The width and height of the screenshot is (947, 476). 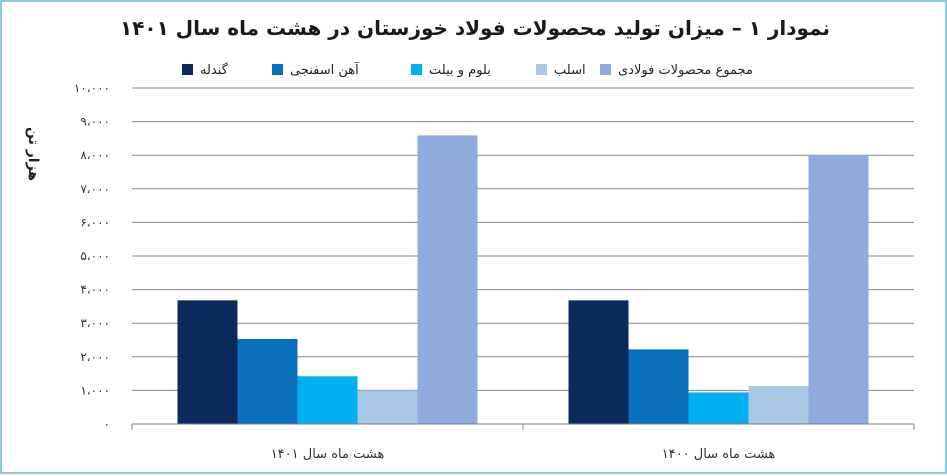 What do you see at coordinates (328, 454) in the screenshot?
I see `x-category-label: هشت ماه سال ۱۴۰۱` at bounding box center [328, 454].